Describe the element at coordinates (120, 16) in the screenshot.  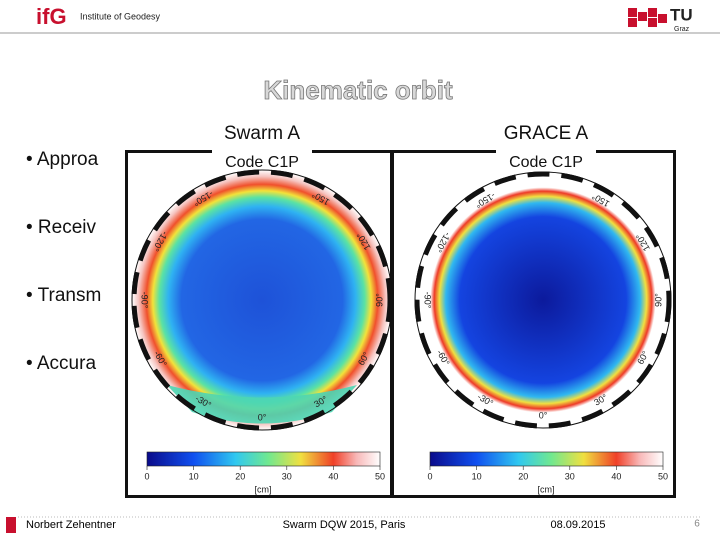
I see `institute: Institute of Geodesy` at that location.